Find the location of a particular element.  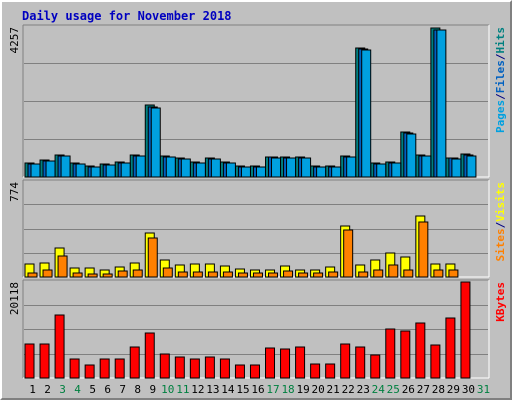

mid-legend: Sites/Visits is located at coordinates (500, 222).